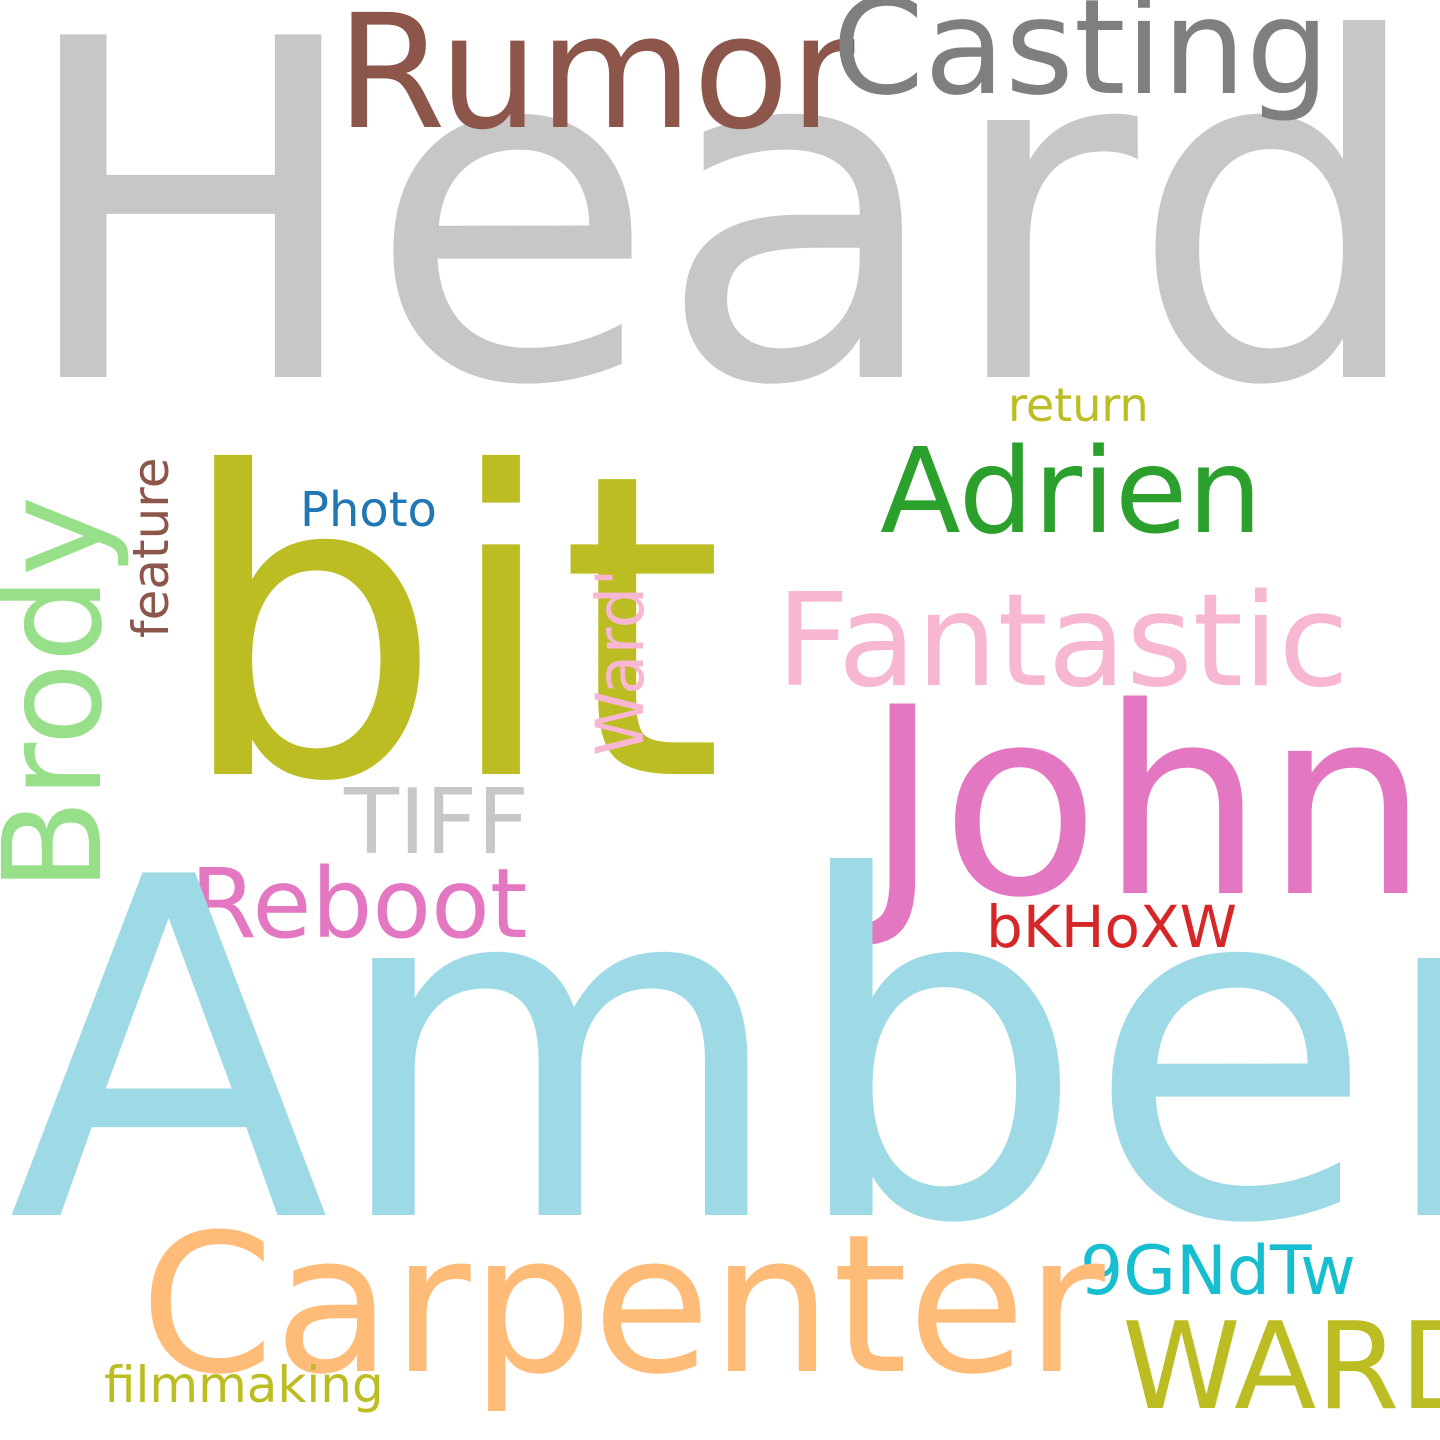 This screenshot has height=1440, width=1440. What do you see at coordinates (450, 629) in the screenshot?
I see `word-bit: bit` at bounding box center [450, 629].